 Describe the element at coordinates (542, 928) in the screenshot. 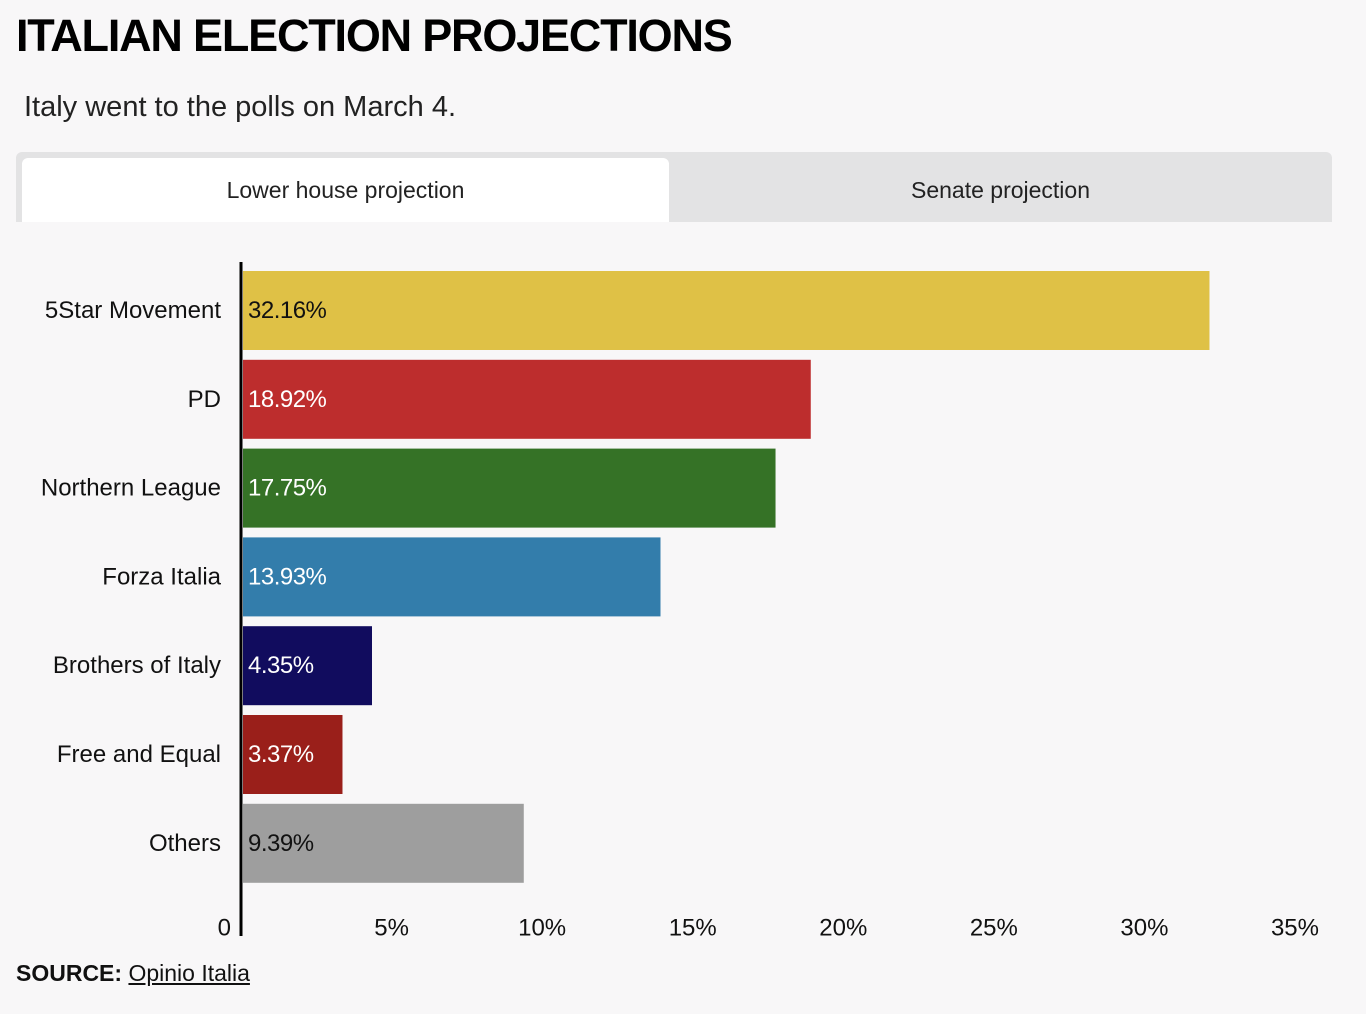

I see `x-tick-label: 10%` at that location.